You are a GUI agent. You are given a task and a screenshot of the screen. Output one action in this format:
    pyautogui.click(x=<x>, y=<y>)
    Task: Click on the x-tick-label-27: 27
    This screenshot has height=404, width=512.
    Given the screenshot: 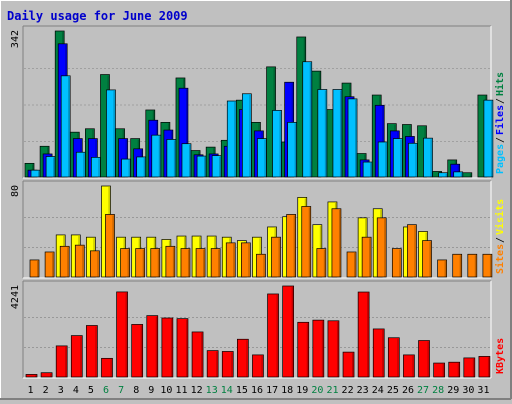 What is the action you would take?
    pyautogui.click(x=423, y=390)
    